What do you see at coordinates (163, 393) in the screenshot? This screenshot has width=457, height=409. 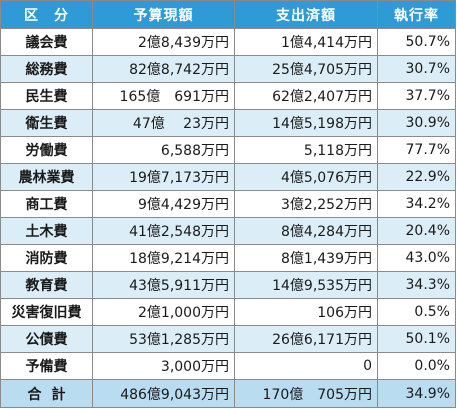 I see `total-budget: 486億9,043万円` at bounding box center [163, 393].